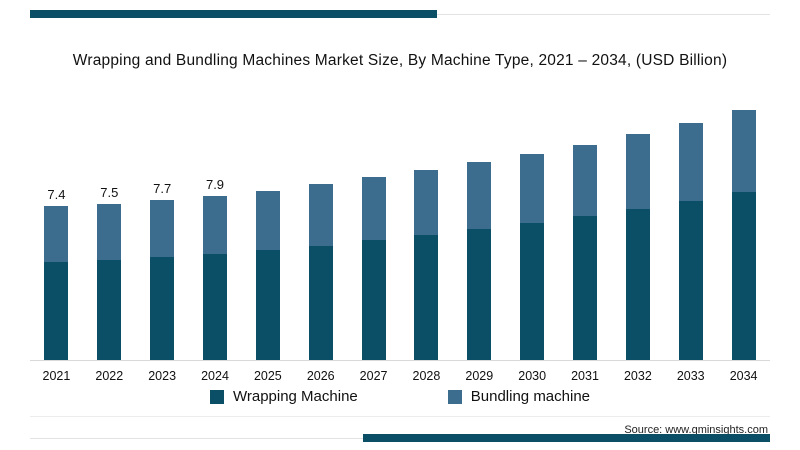 Image resolution: width=800 pixels, height=450 pixels. Describe the element at coordinates (585, 376) in the screenshot. I see `x-tick-label: 2031` at that location.